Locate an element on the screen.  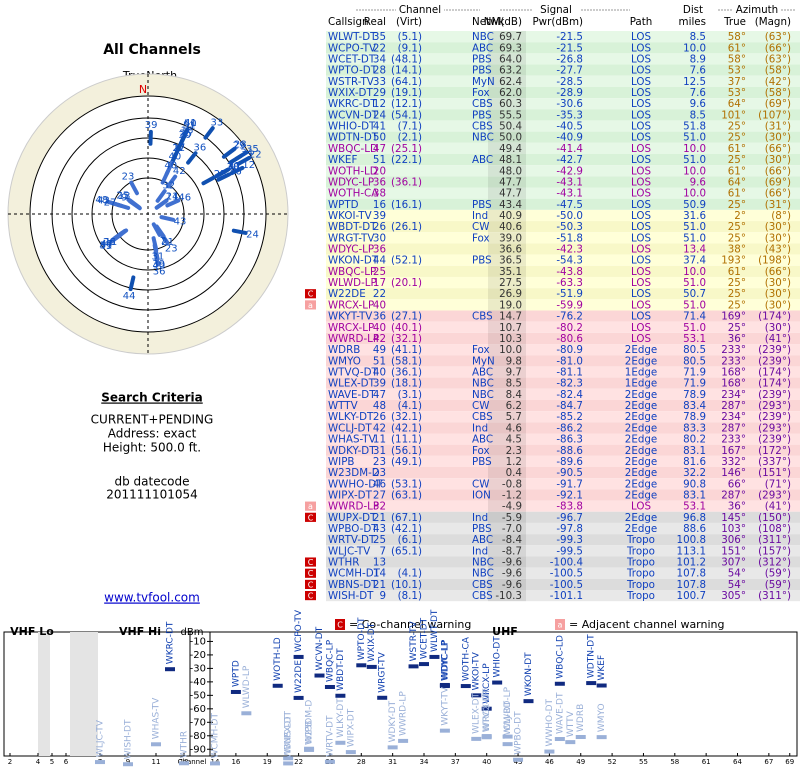
cell-nm: 5.7 is located at coordinates (514, 417).